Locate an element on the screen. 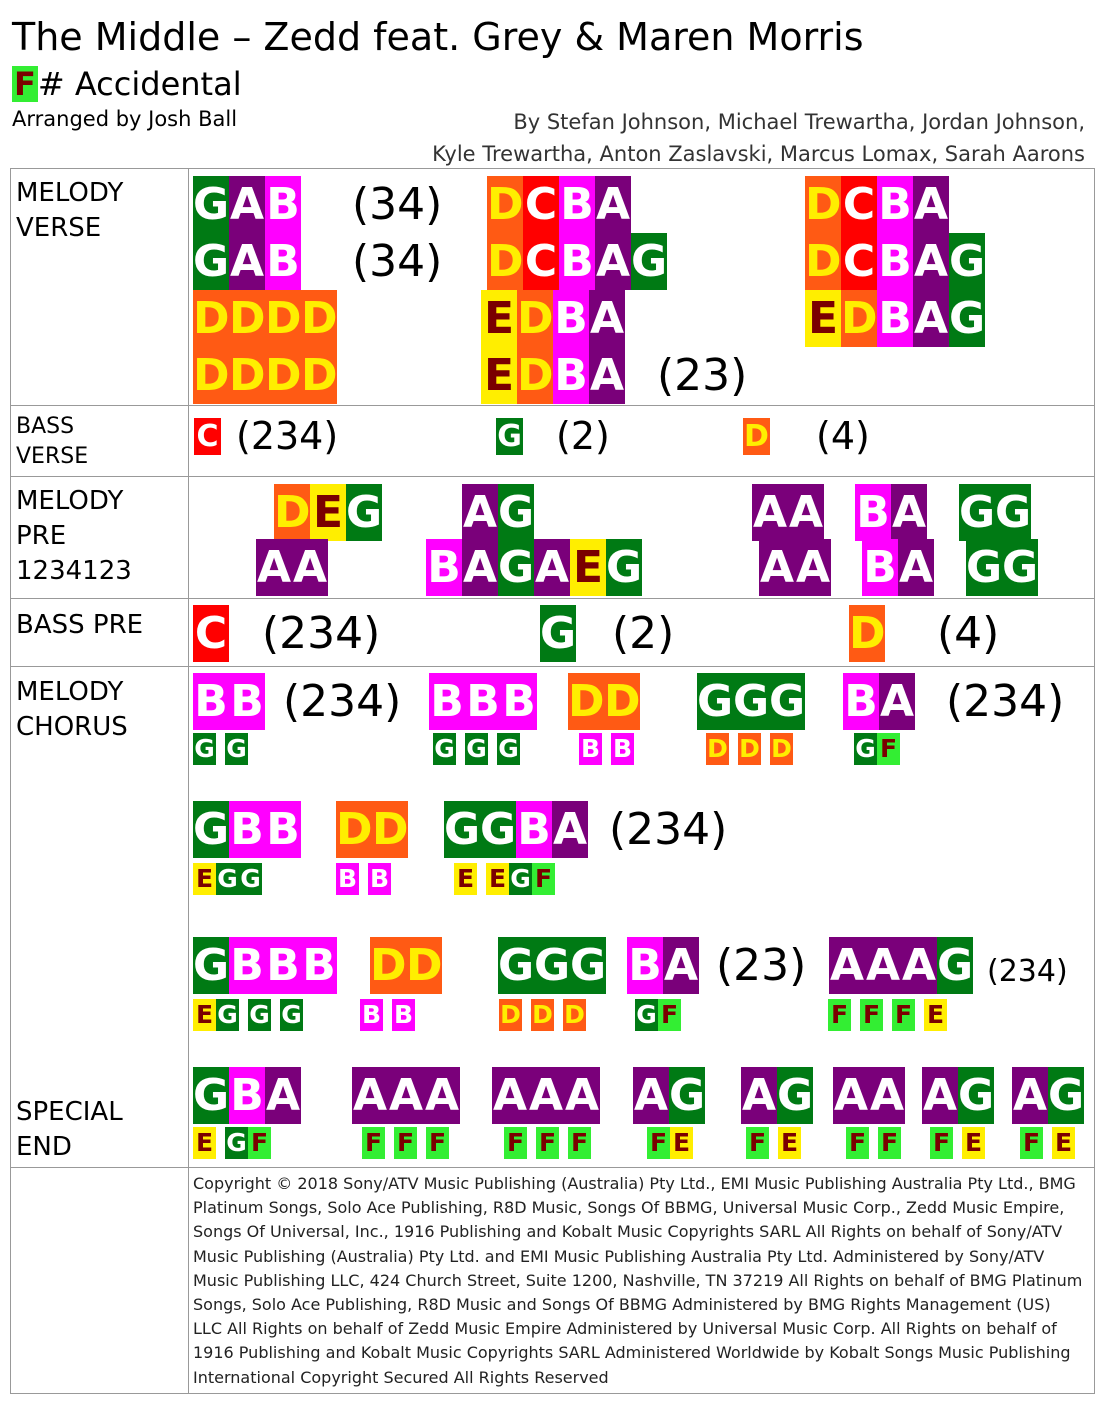 The height and width of the screenshot is (1425, 1101). table-divider is located at coordinates (552, 476).